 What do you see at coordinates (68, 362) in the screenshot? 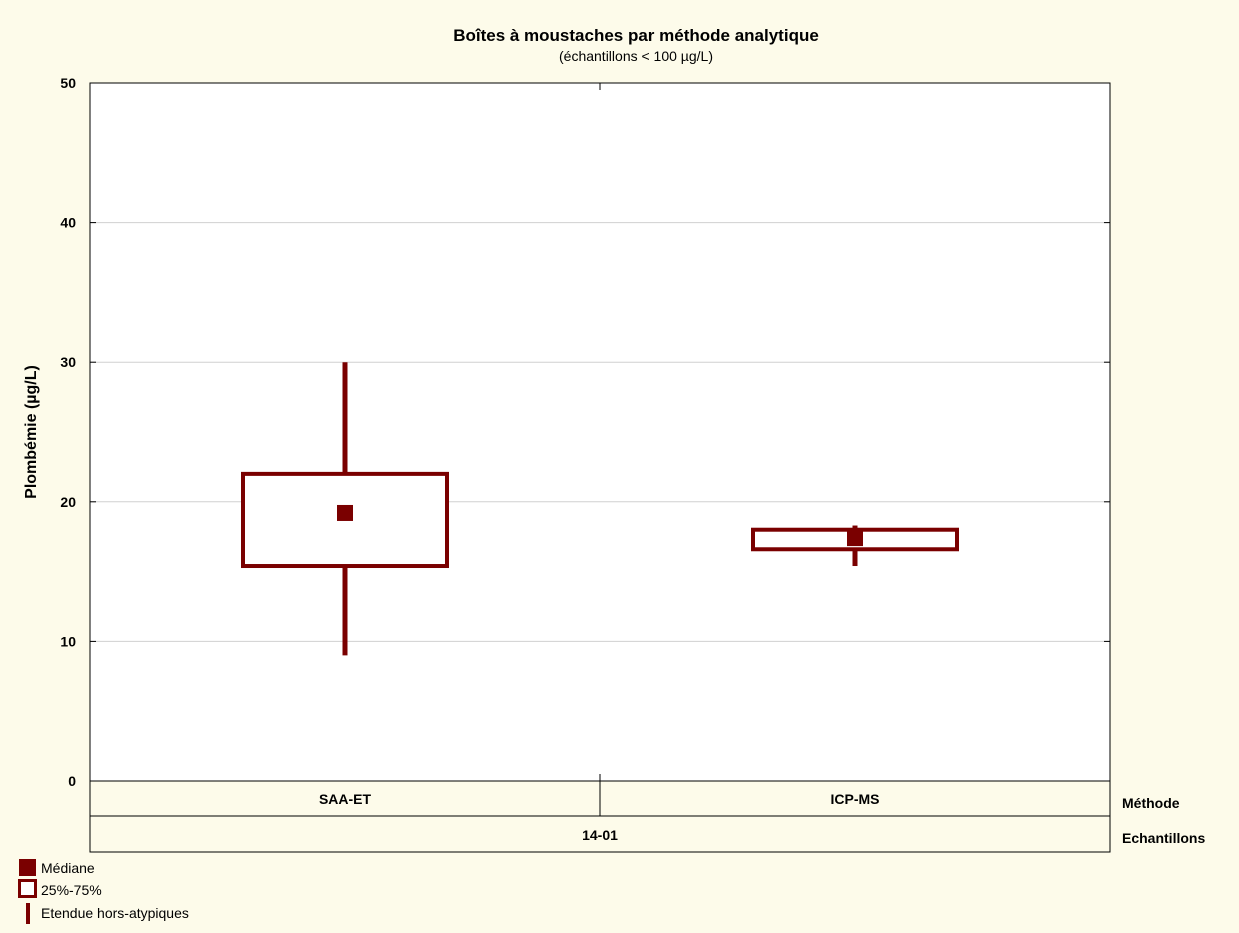
I see `y-tick-label-30: 30` at bounding box center [68, 362].